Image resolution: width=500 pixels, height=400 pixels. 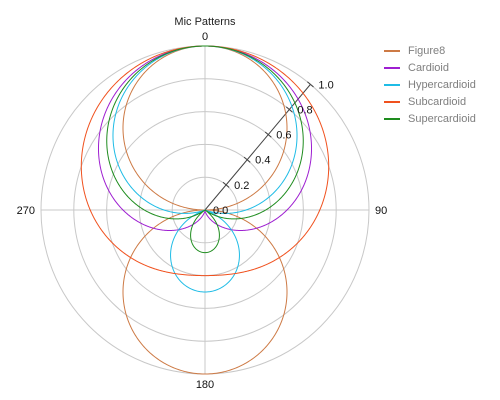 I want to click on radial-axis-line, so click(x=257, y=147).